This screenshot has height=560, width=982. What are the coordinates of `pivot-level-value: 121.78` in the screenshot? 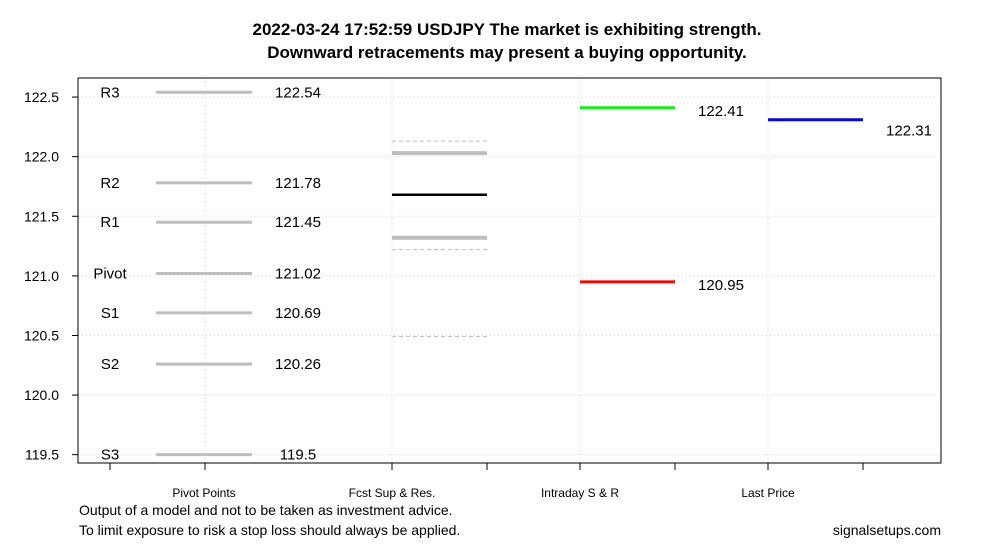 It's located at (298, 183).